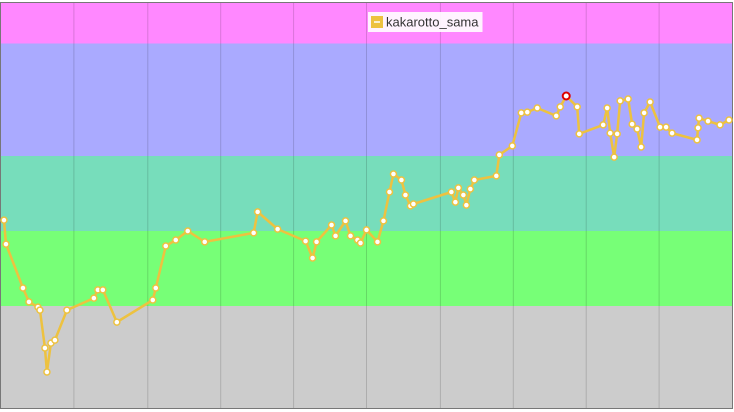 The height and width of the screenshot is (412, 734). I want to click on rating-band, so click(366, 23).